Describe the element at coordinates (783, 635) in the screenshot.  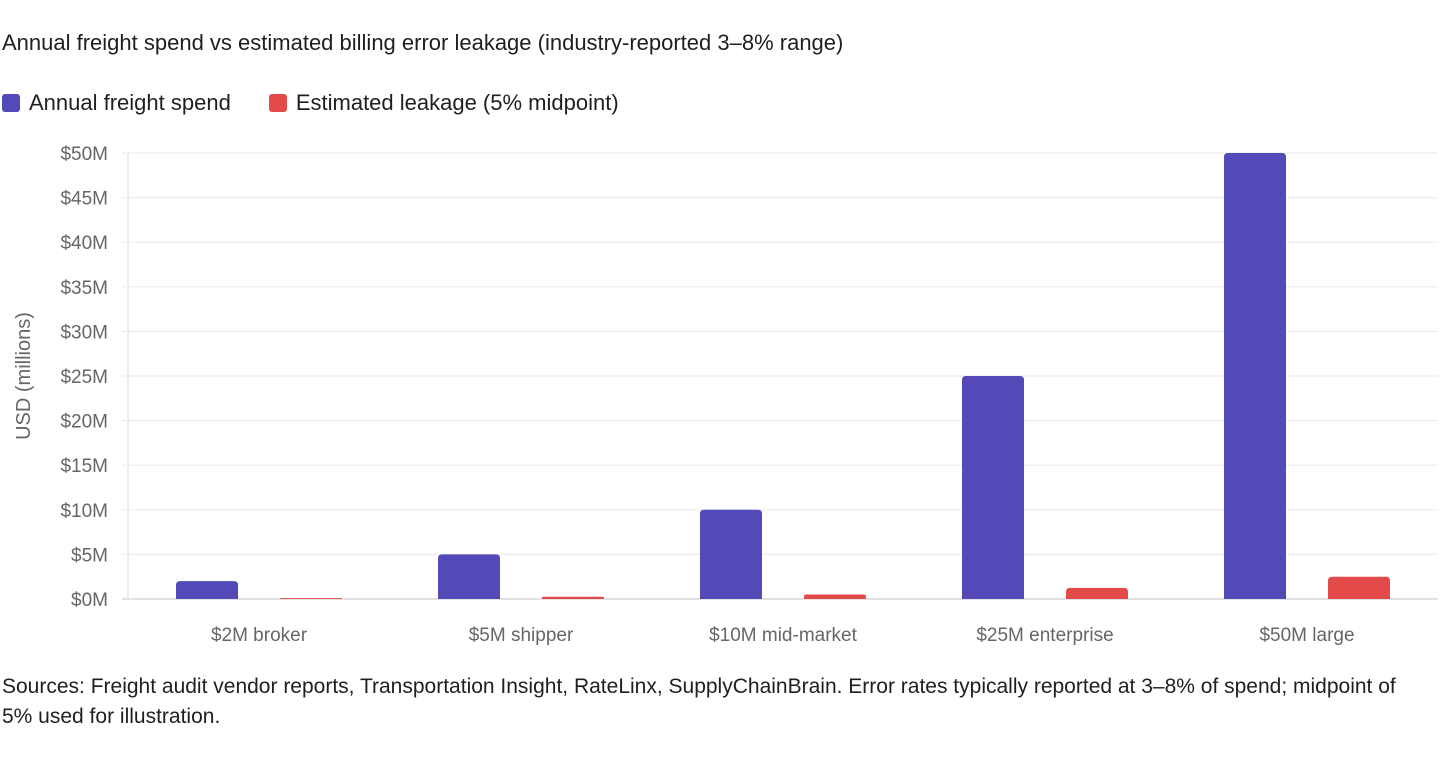
I see `x-tick-label: $10M mid-market` at that location.